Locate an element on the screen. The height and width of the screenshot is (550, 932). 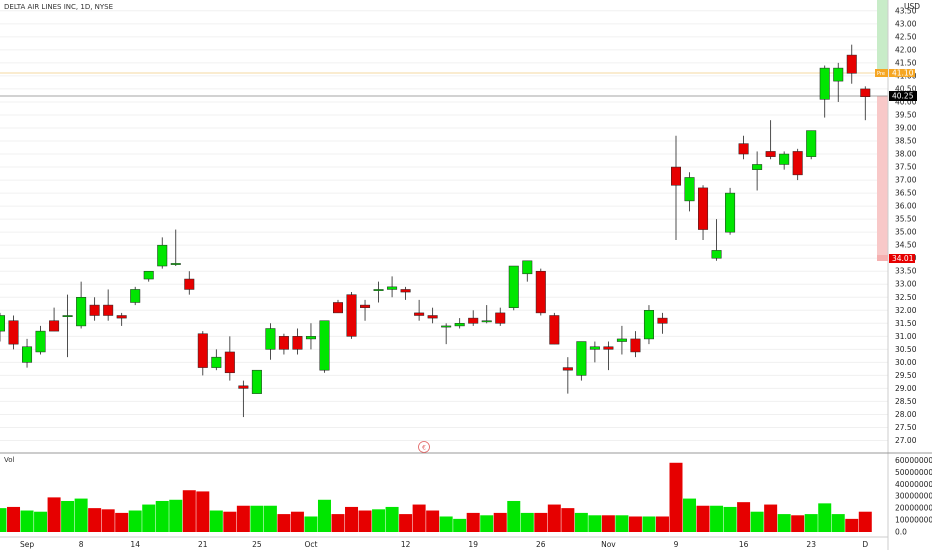
time-tick-label: 19 is located at coordinates (473, 544).